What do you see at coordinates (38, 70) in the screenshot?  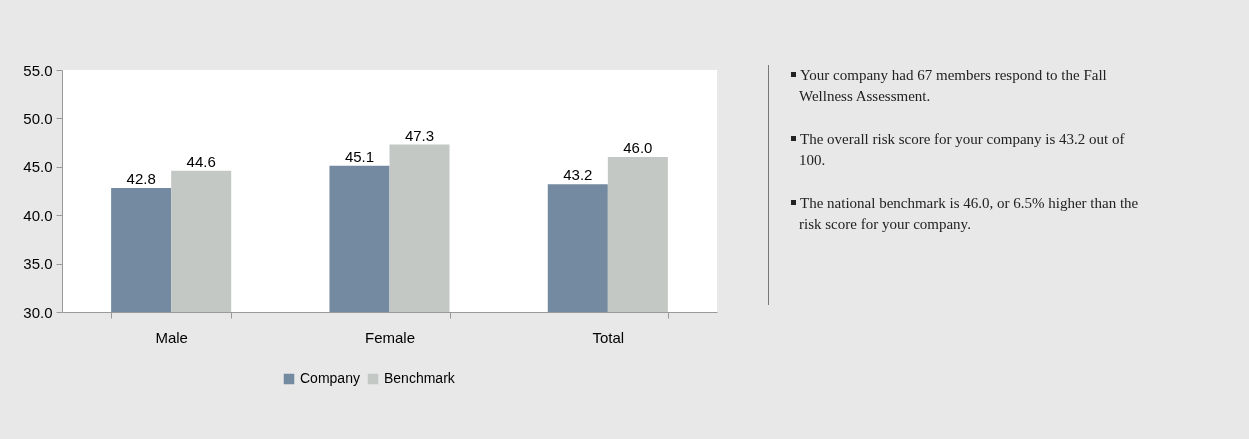 I see `y-tick-label: 55.0` at bounding box center [38, 70].